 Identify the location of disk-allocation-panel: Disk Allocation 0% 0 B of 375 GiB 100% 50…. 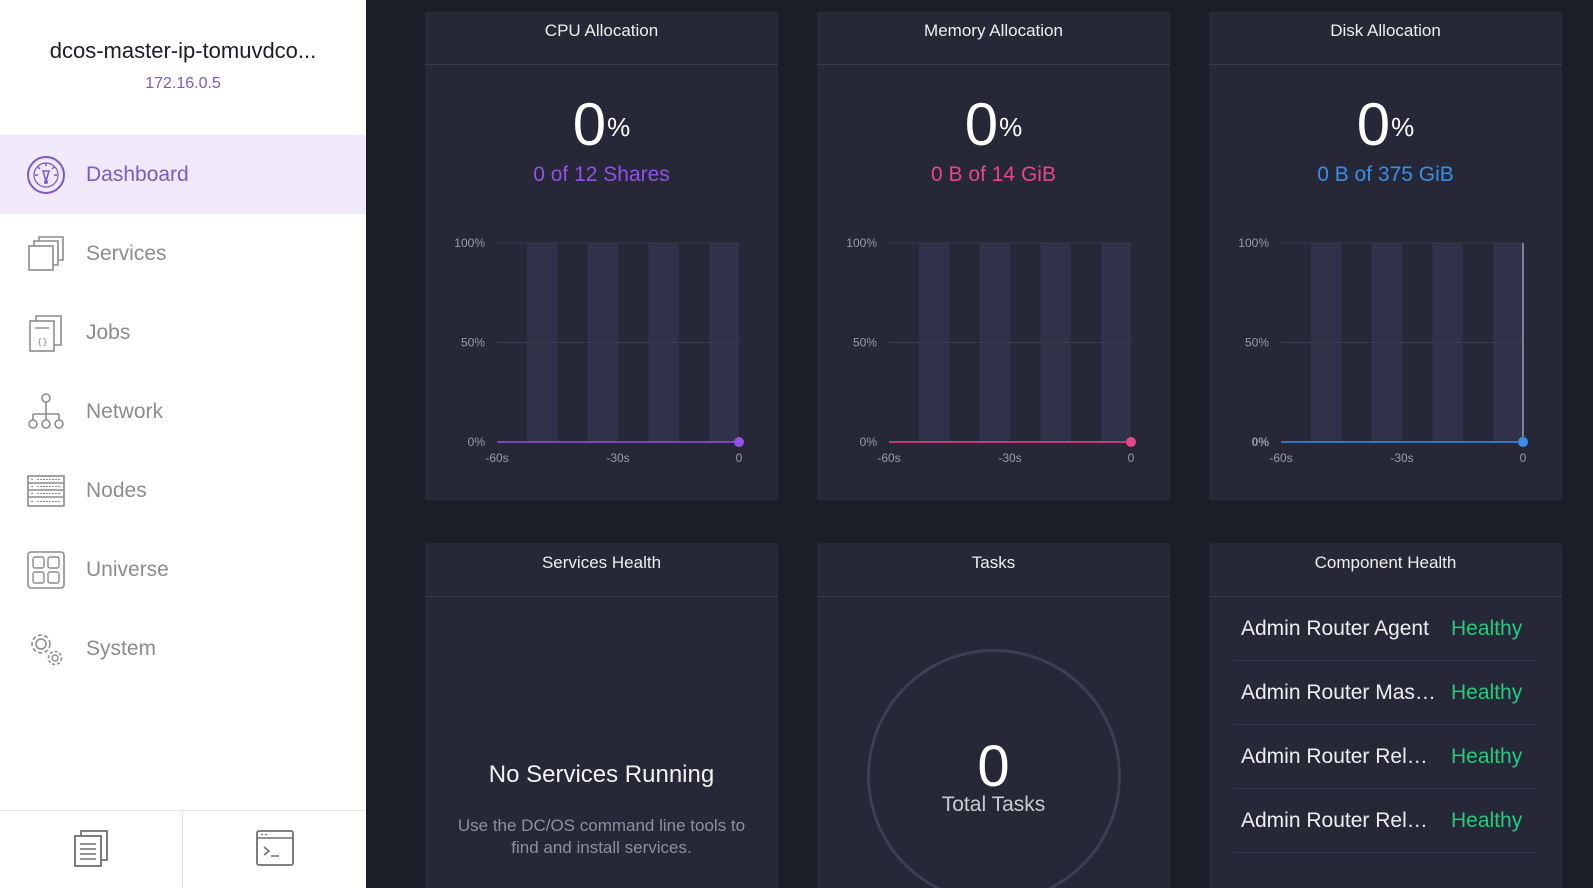
(1385, 256).